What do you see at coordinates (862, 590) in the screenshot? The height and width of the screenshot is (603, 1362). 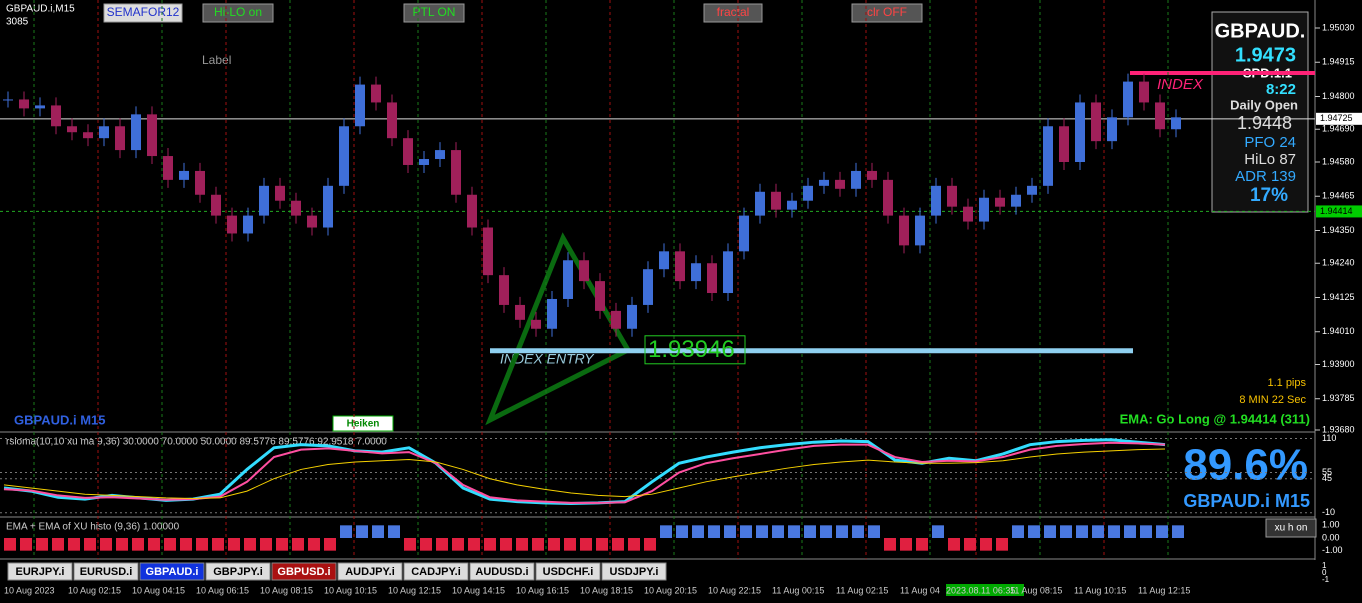 I see `time-label: 11 Aug 02:15` at bounding box center [862, 590].